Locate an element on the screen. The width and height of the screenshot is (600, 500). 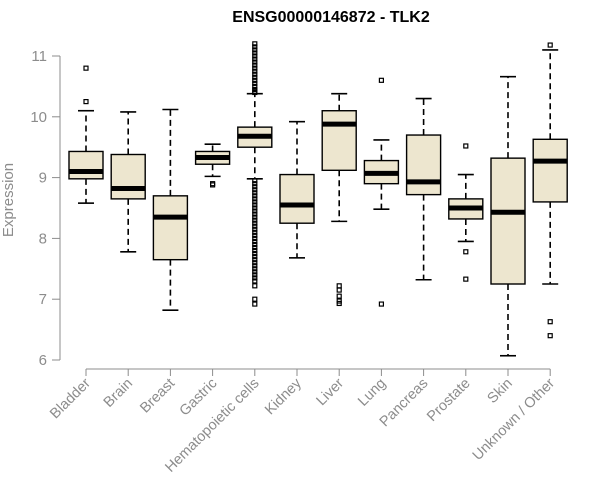
x-tick-label: Lung is located at coordinates (372, 393).